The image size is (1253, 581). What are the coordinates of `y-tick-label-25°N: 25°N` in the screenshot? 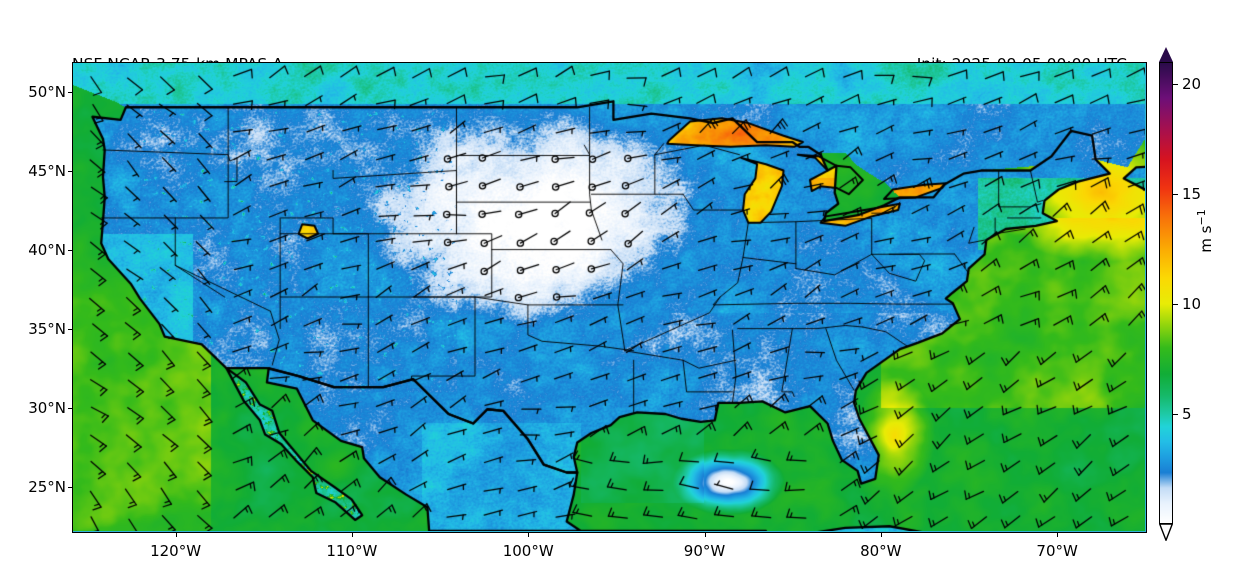 It's located at (47, 487).